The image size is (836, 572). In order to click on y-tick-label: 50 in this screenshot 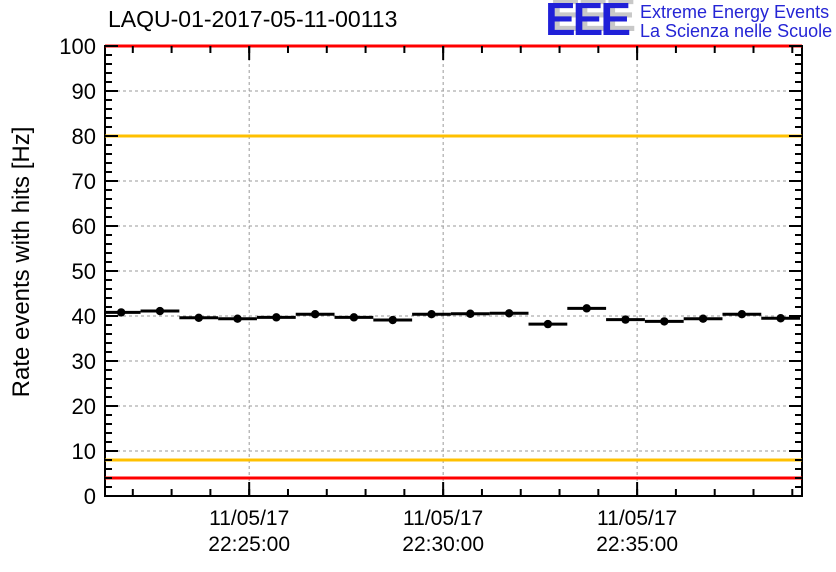, I will do `click(84, 271)`.